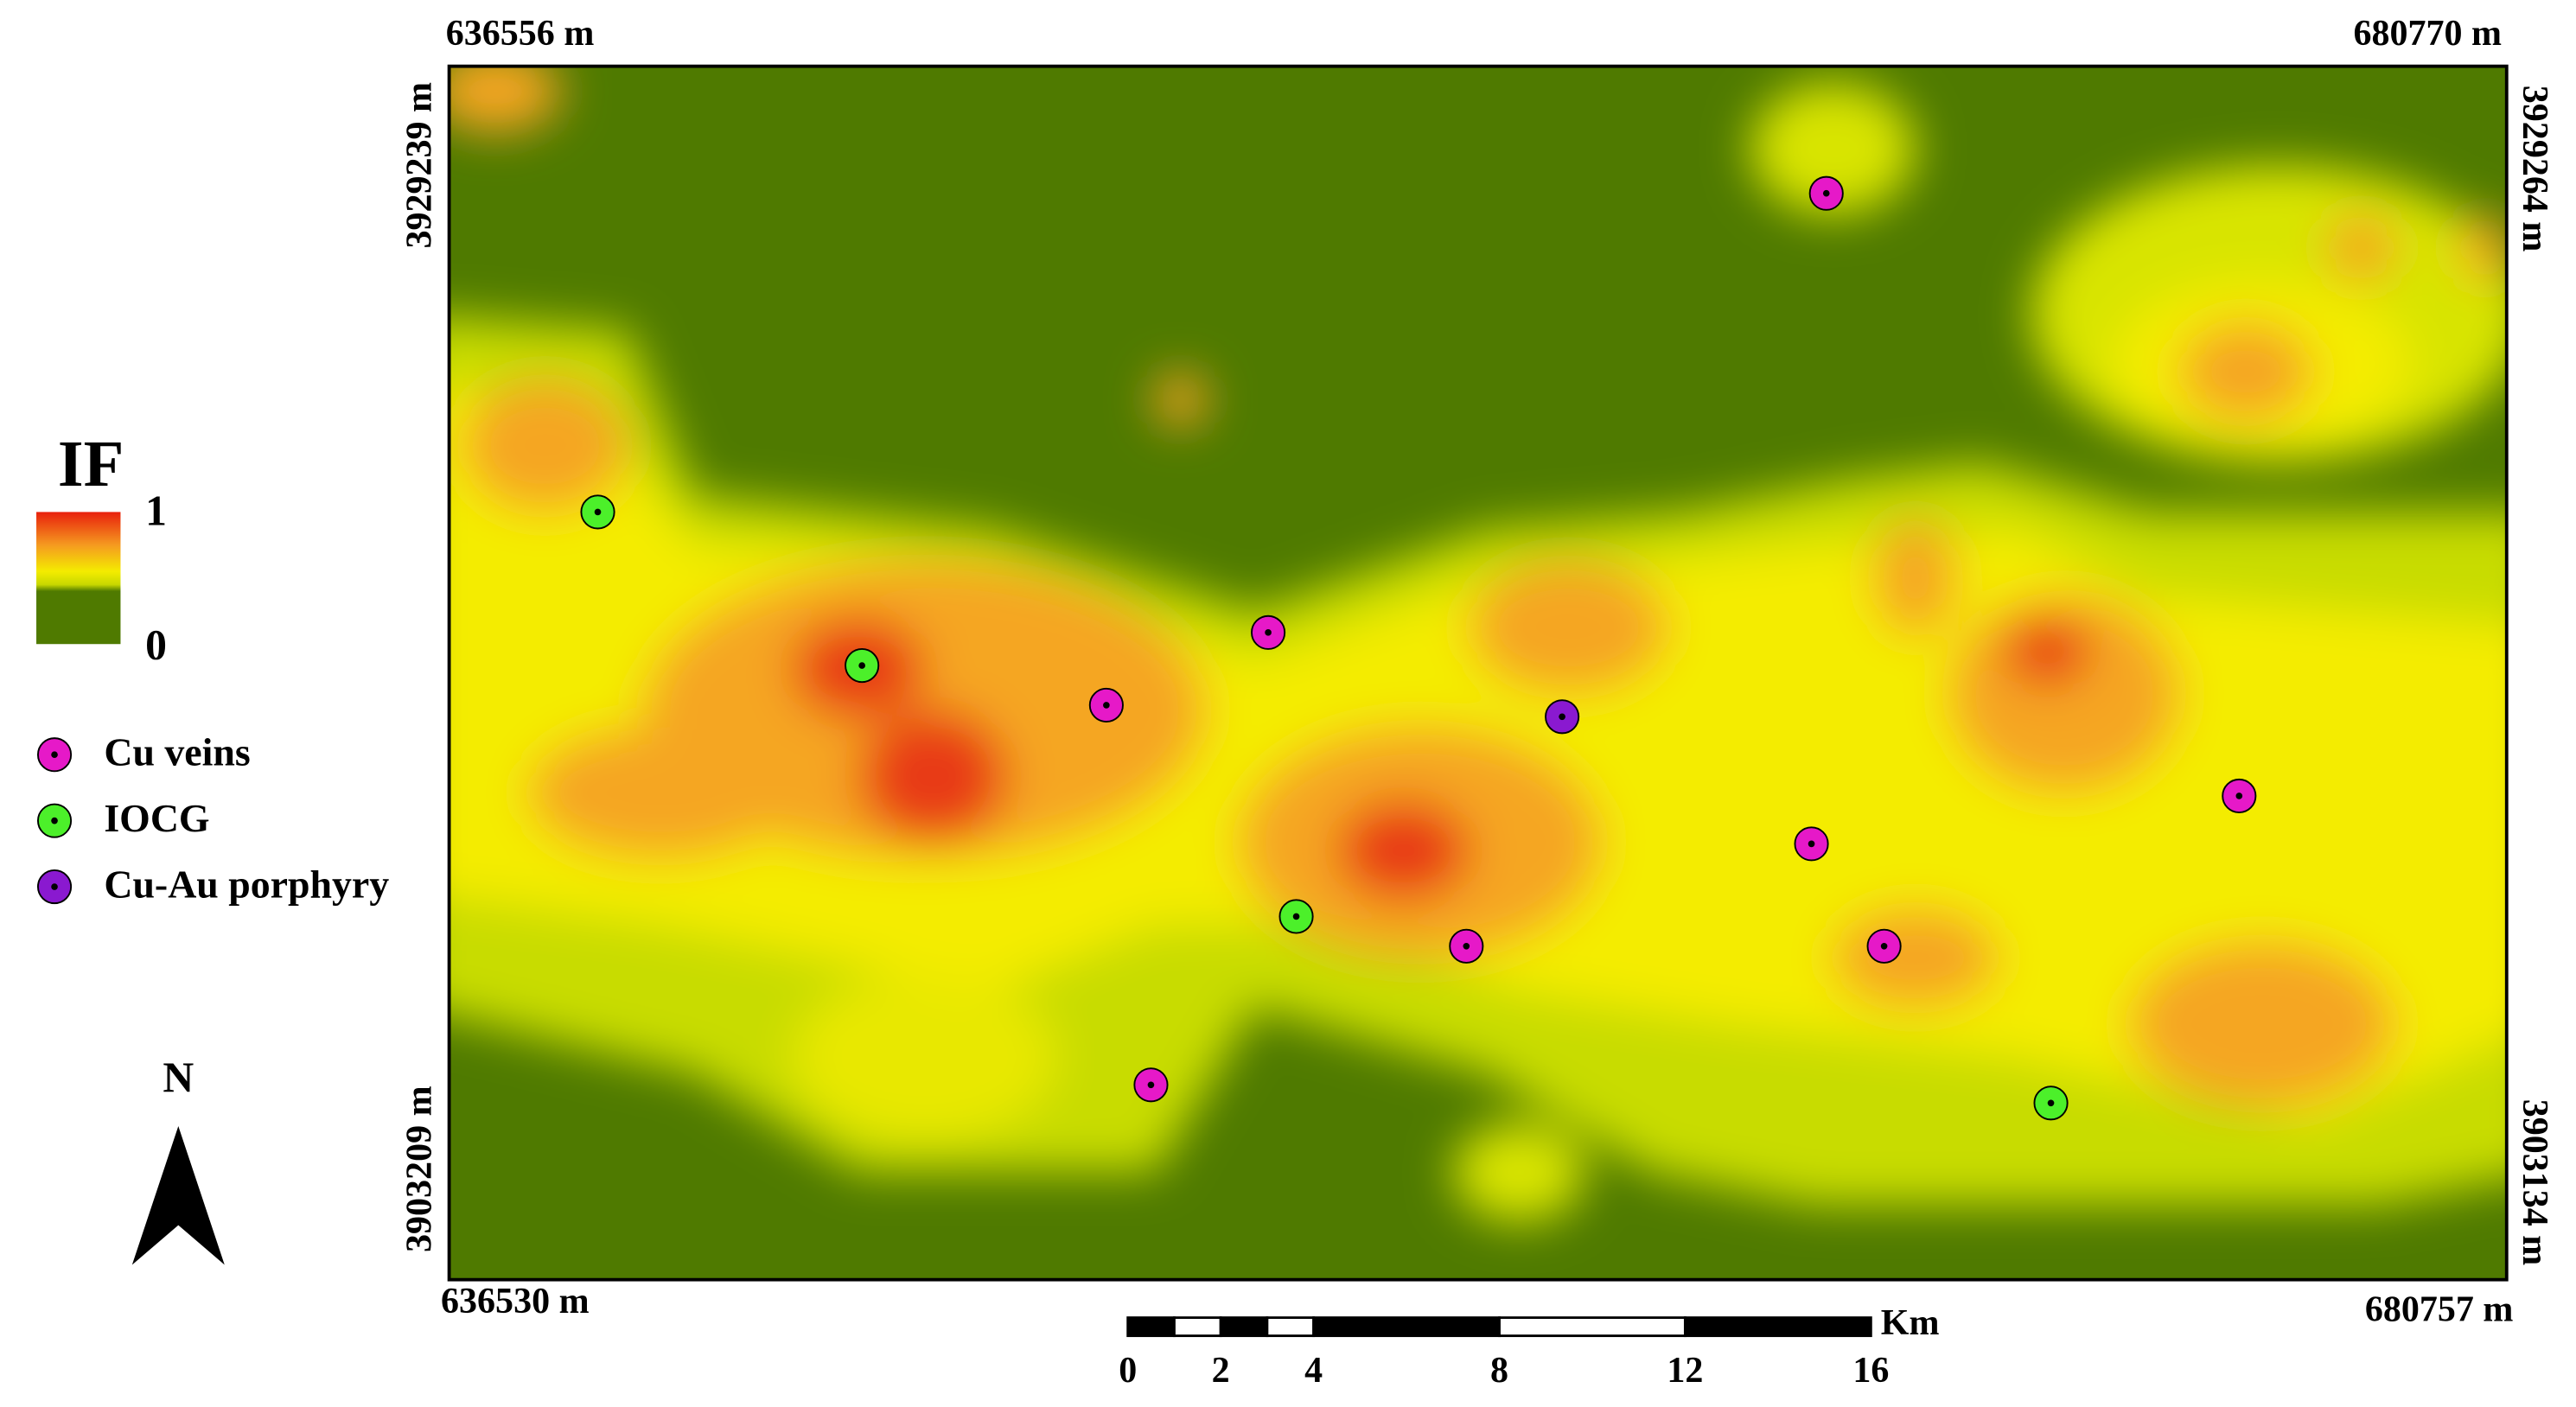 The width and height of the screenshot is (2576, 1407). Describe the element at coordinates (156, 511) in the screenshot. I see `legend-max: 1` at that location.